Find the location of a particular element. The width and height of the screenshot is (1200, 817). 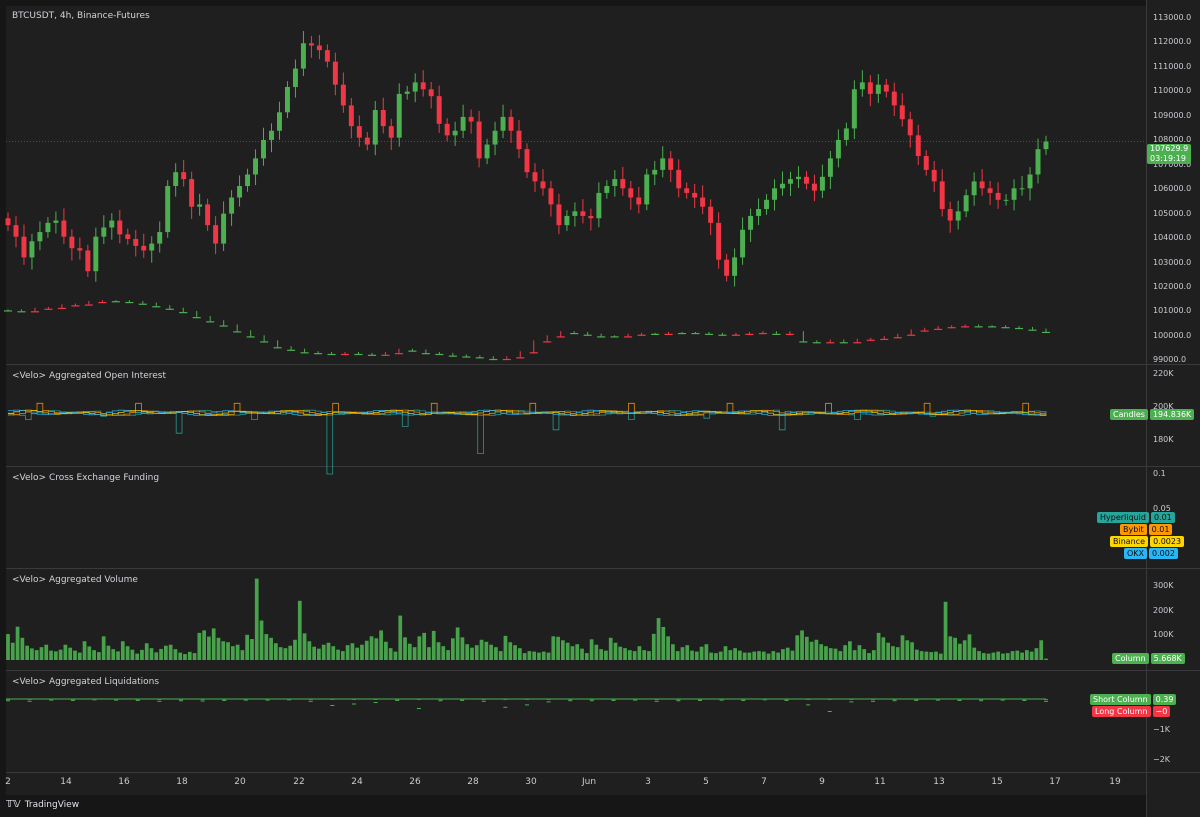

symbol-title: BTCUSDT, 4h, Binance-Futures is located at coordinates (81, 16).